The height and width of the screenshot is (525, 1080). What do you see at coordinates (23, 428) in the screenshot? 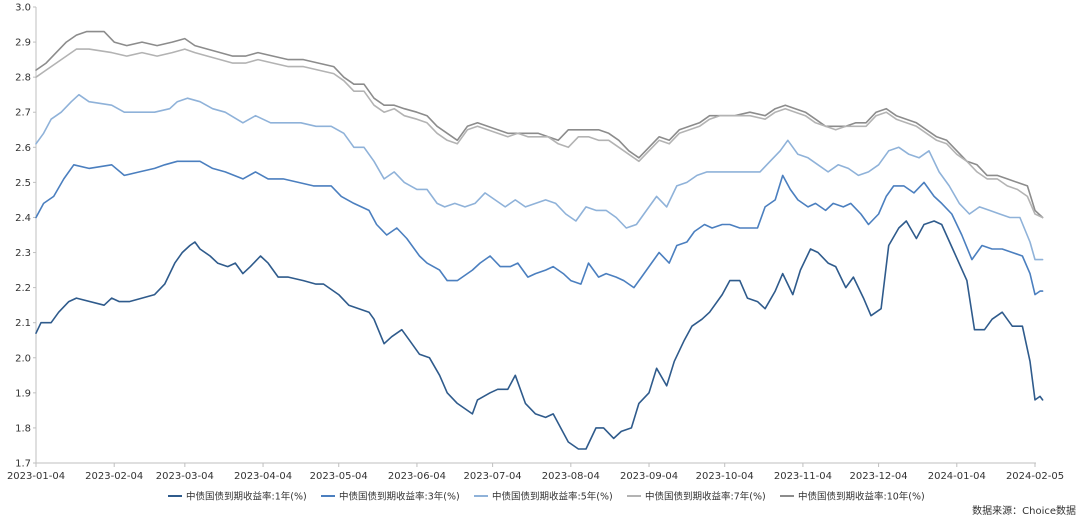
I see `y-tick-label: 1.8` at bounding box center [23, 428].